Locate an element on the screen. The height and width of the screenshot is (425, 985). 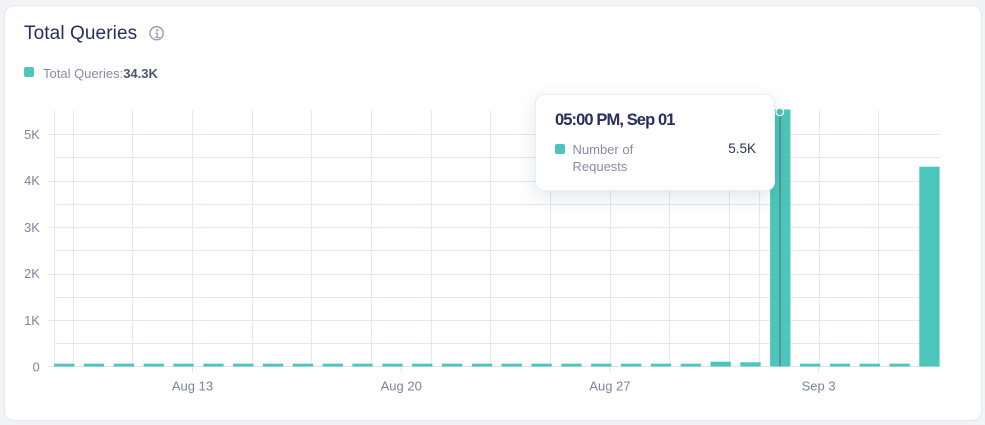
svg-text: 5K is located at coordinates (32, 134).